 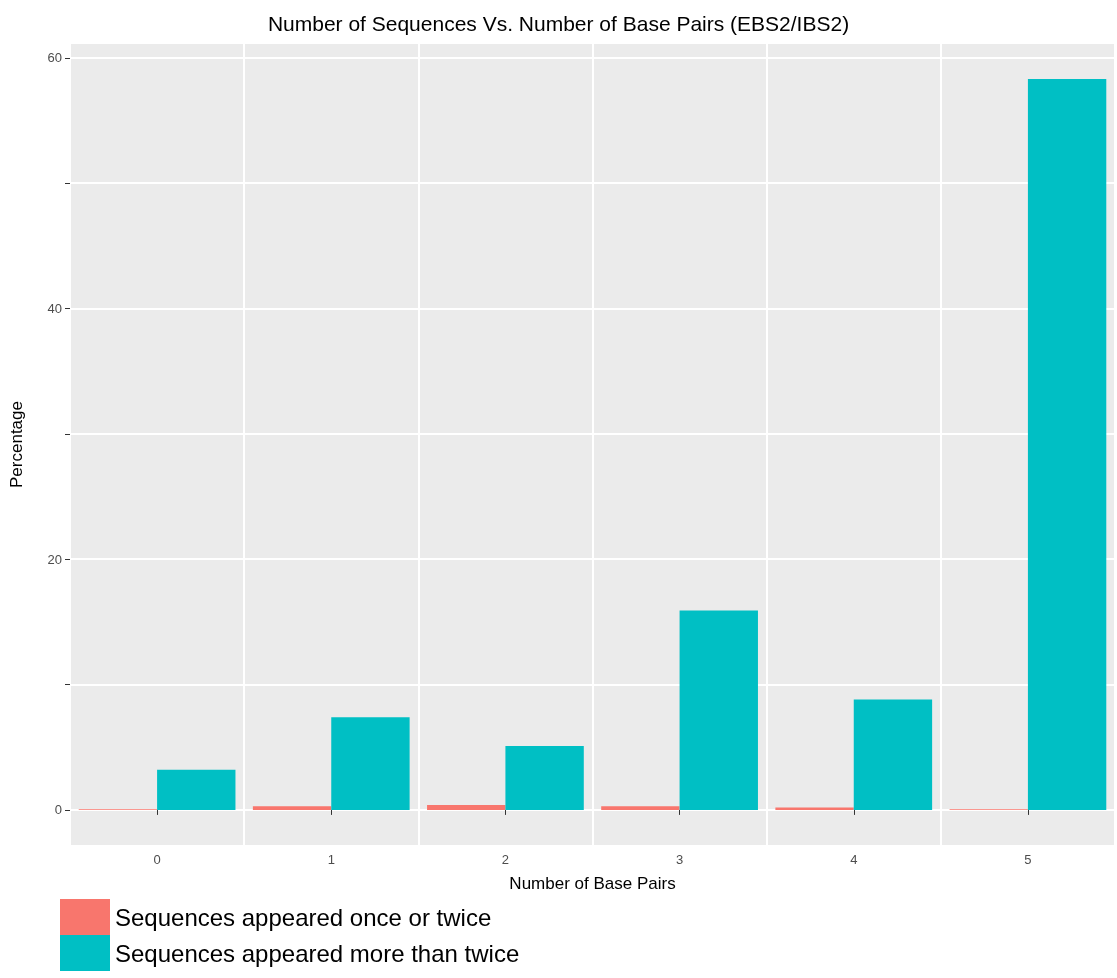 What do you see at coordinates (592, 883) in the screenshot?
I see `x-axis-title: Number of Base Pairs` at bounding box center [592, 883].